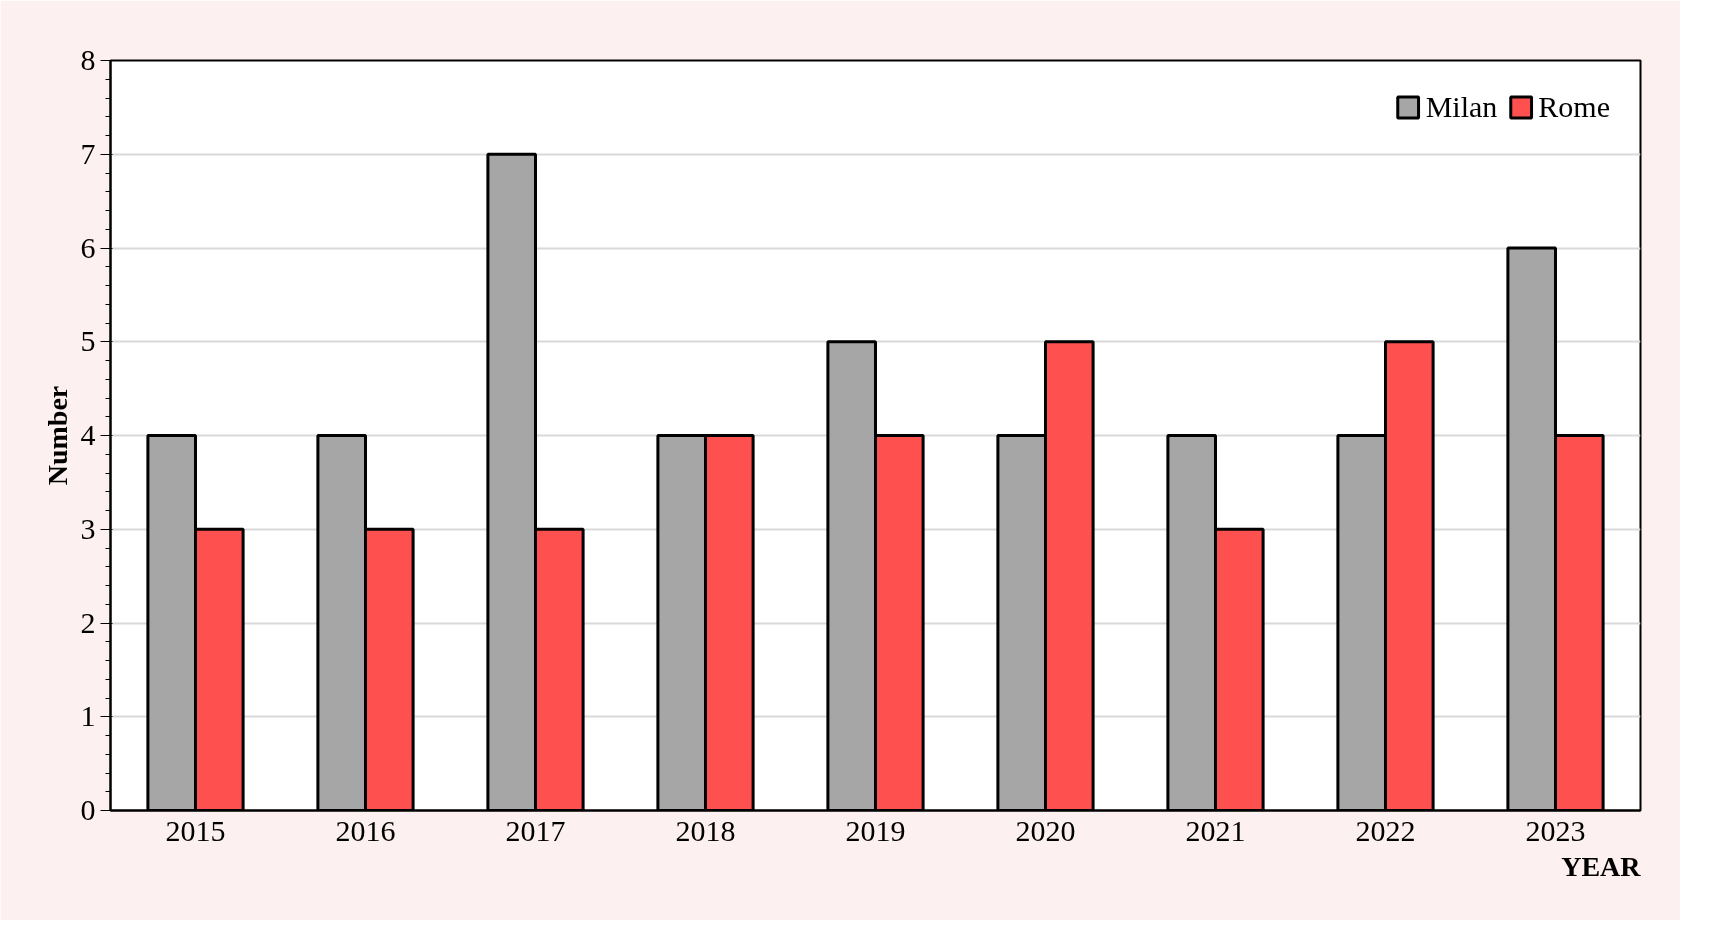 Image resolution: width=1712 pixels, height=946 pixels. Describe the element at coordinates (88, 716) in the screenshot. I see `y-tick-label: 1` at that location.